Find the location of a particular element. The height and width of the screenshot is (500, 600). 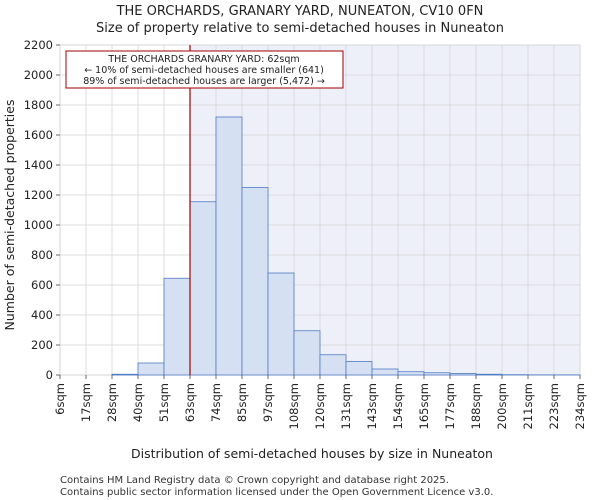

x-tick-label: 74sqm is located at coordinates (216, 402).